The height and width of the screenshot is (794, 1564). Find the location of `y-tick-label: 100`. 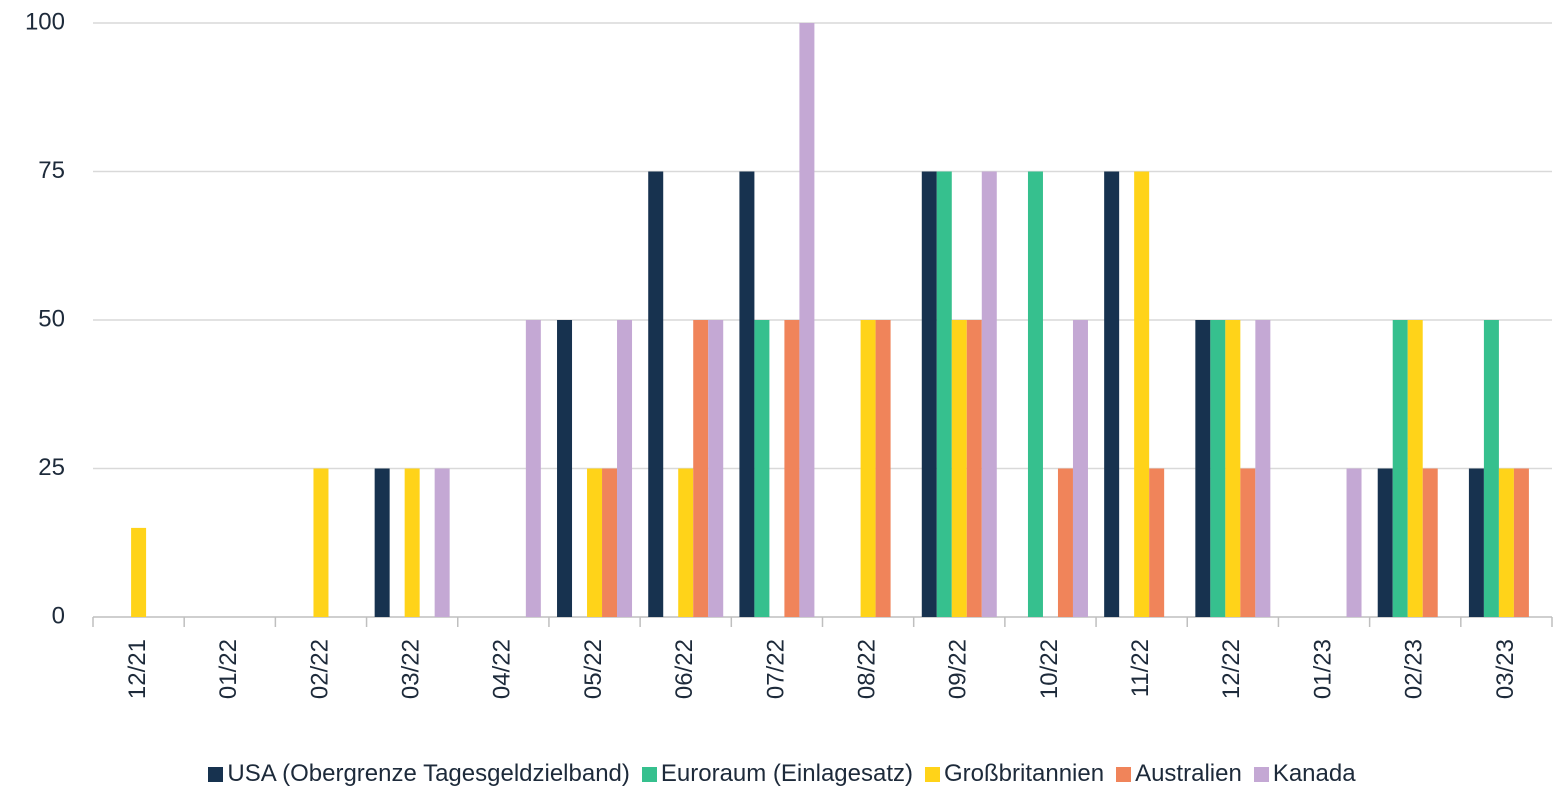

y-tick-label: 100 is located at coordinates (45, 21).